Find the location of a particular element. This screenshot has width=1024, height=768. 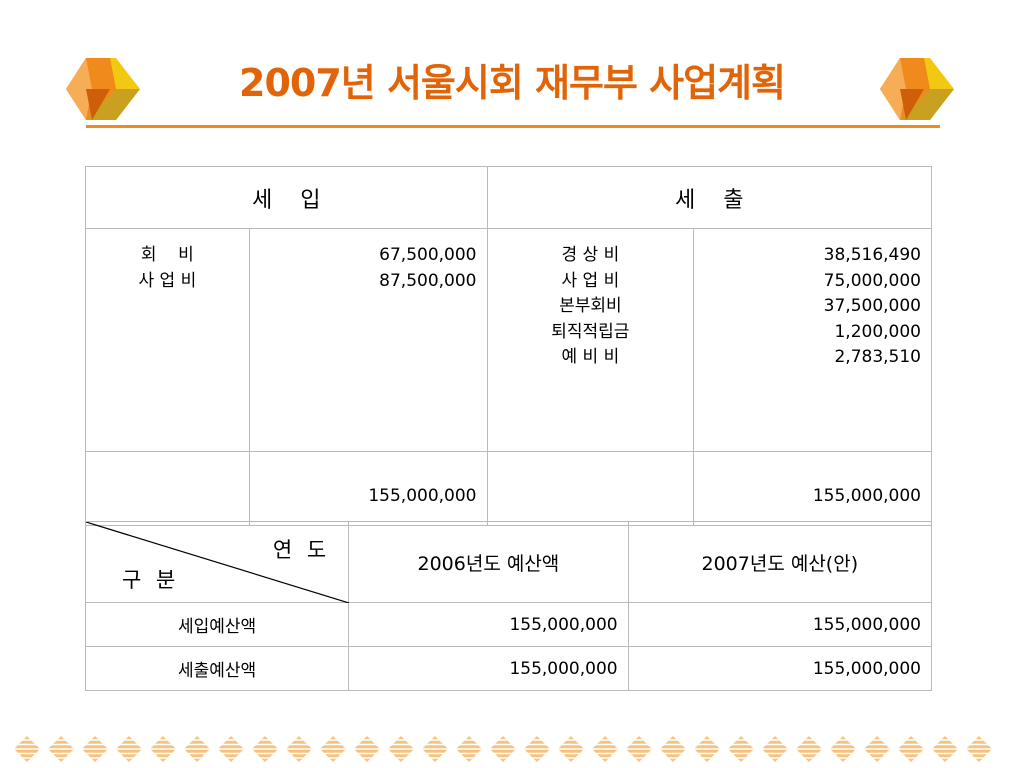

list-item: 퇴직적립금 is located at coordinates (590, 331).